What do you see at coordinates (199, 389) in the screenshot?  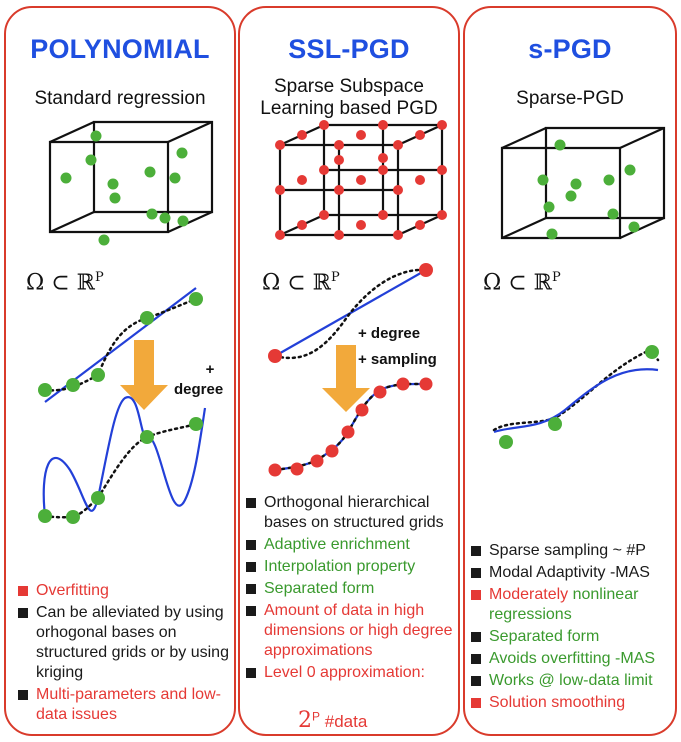 I see `degree-annotation-2: degree` at bounding box center [199, 389].